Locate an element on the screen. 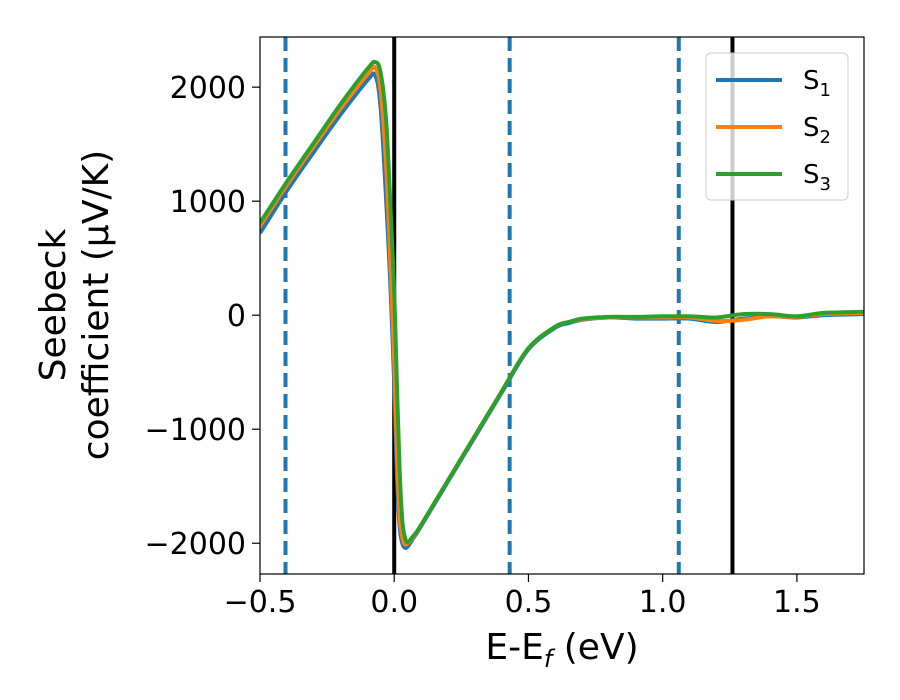  x-tick-label: −0.5 is located at coordinates (260, 602).